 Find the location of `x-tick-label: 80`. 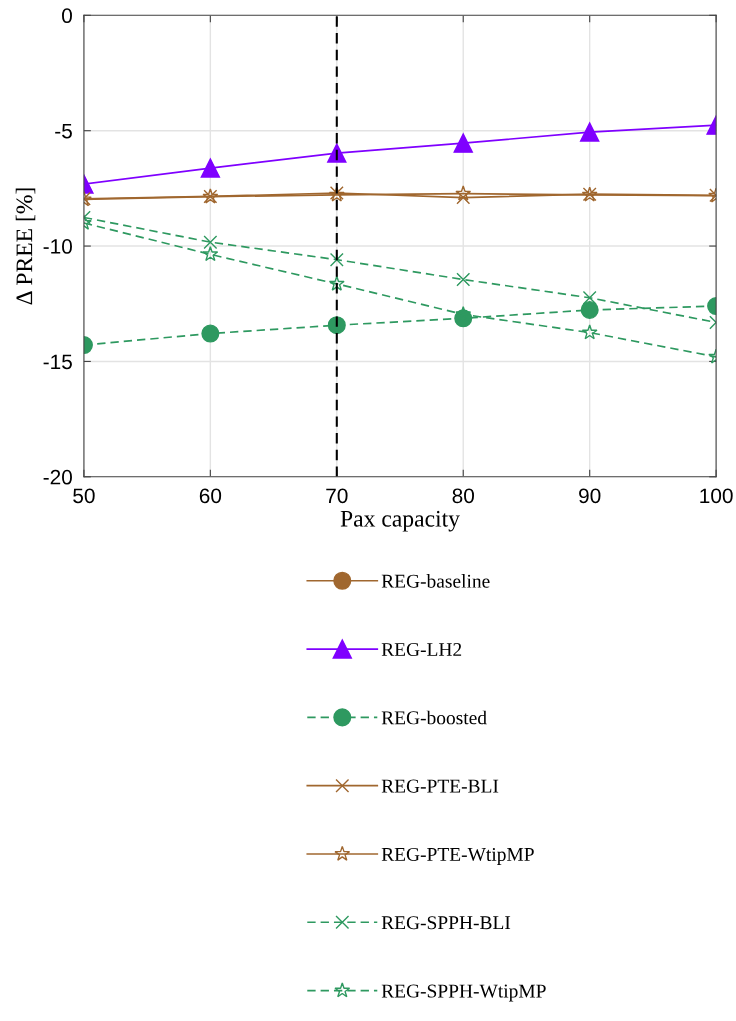

x-tick-label: 80 is located at coordinates (463, 496).